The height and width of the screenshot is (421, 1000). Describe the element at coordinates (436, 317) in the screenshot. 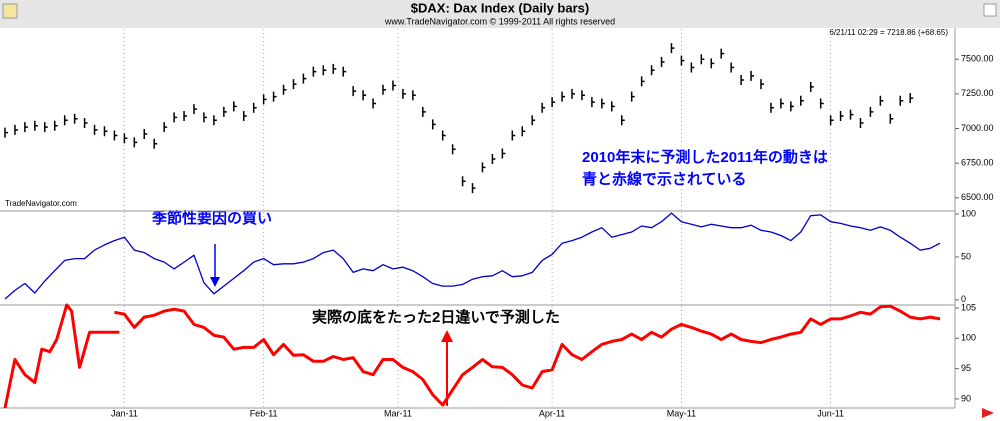

I see `annotation: 実際の底をたった2日違いで予測した` at that location.